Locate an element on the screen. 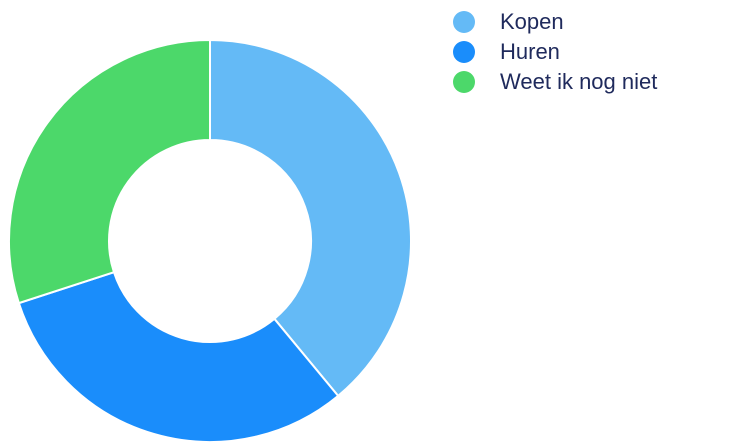  legend-label: Kopen is located at coordinates (532, 21).